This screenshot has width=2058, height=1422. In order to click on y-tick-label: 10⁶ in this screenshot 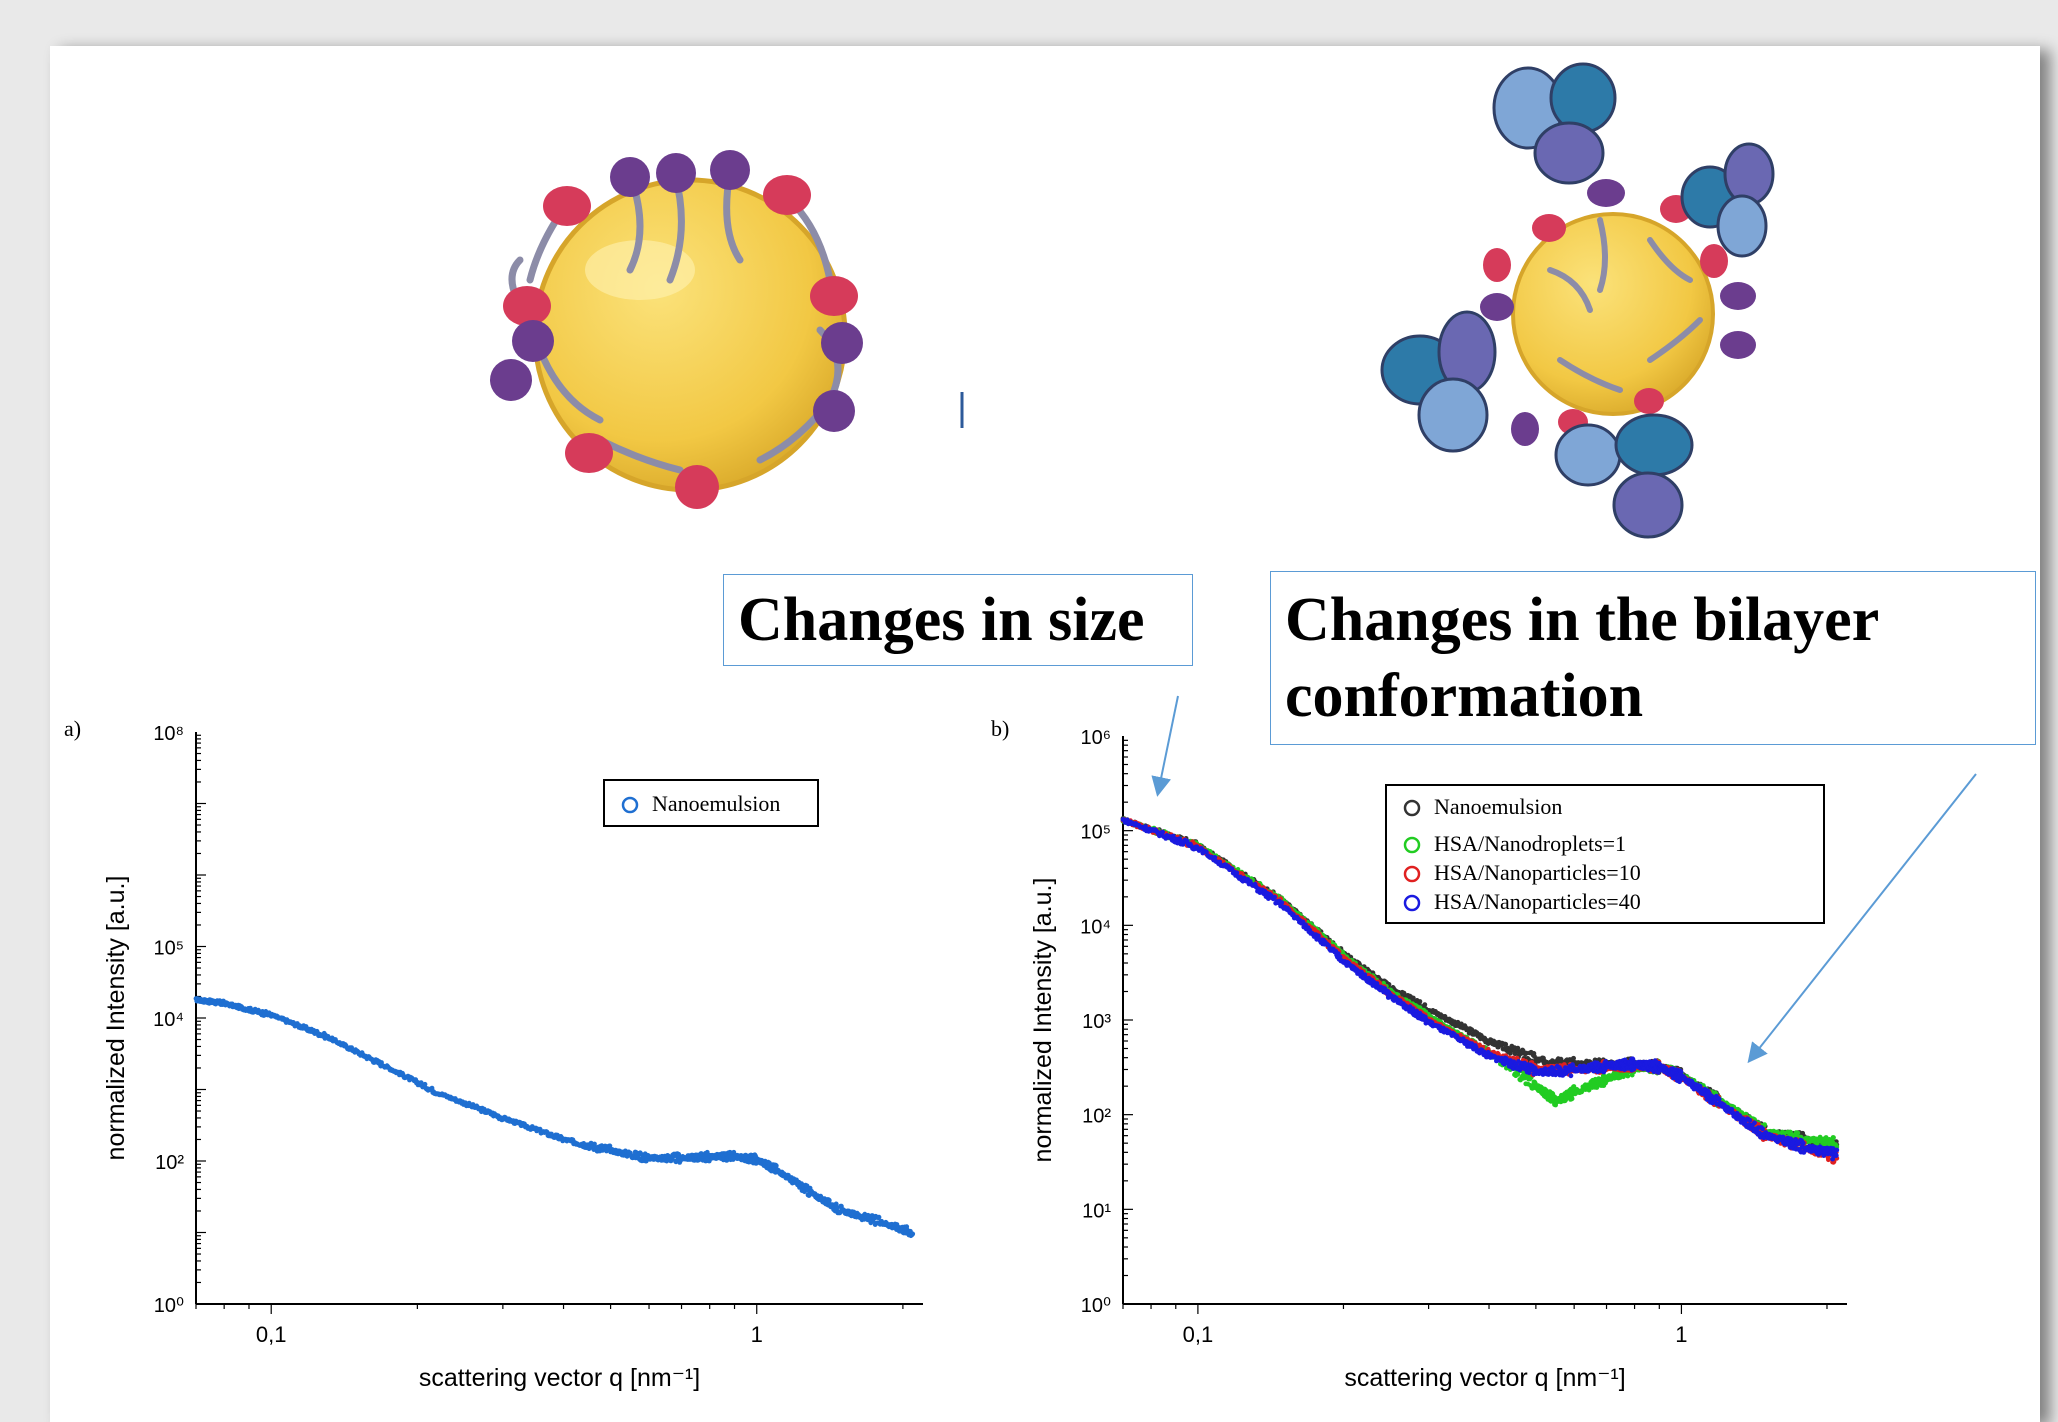, I will do `click(1096, 738)`.